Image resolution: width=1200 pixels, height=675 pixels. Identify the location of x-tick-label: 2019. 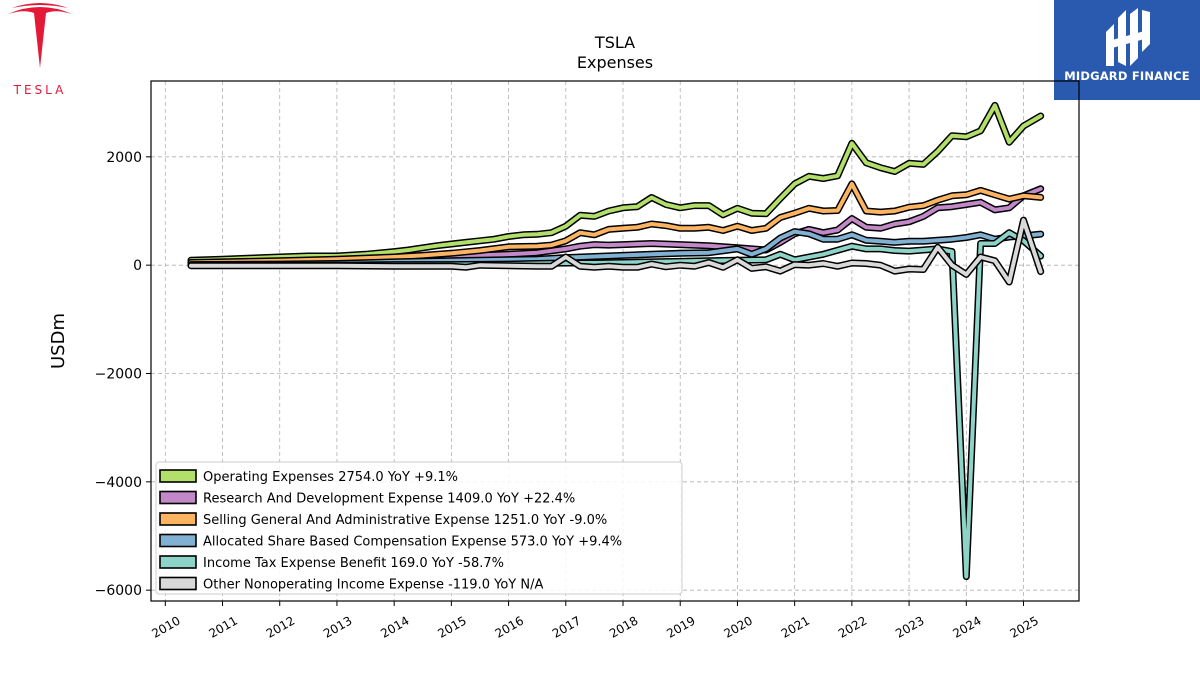
(680, 626).